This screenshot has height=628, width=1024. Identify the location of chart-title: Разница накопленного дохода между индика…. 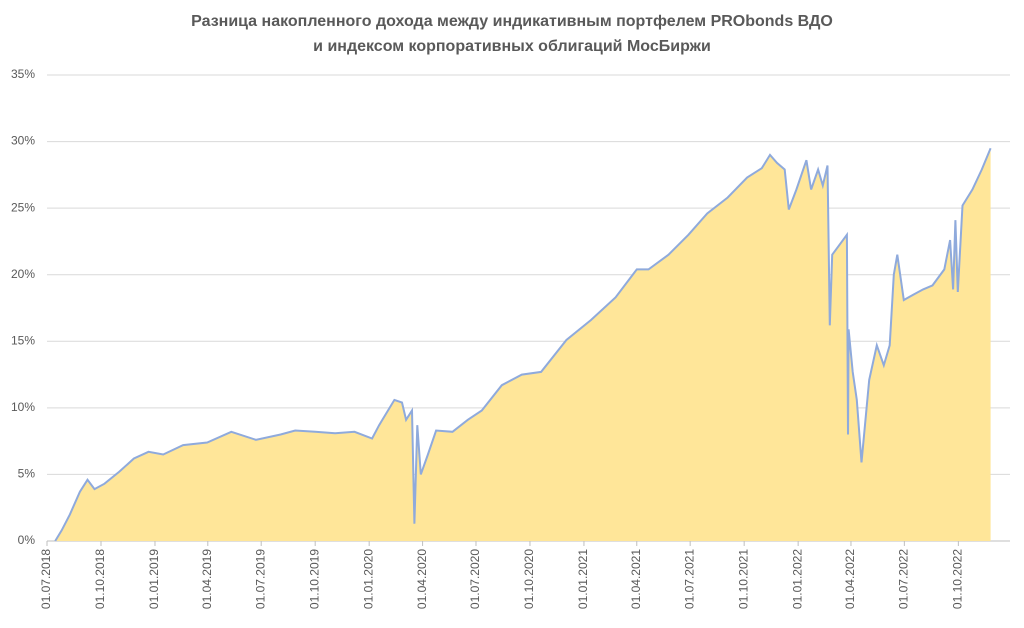
(512, 21).